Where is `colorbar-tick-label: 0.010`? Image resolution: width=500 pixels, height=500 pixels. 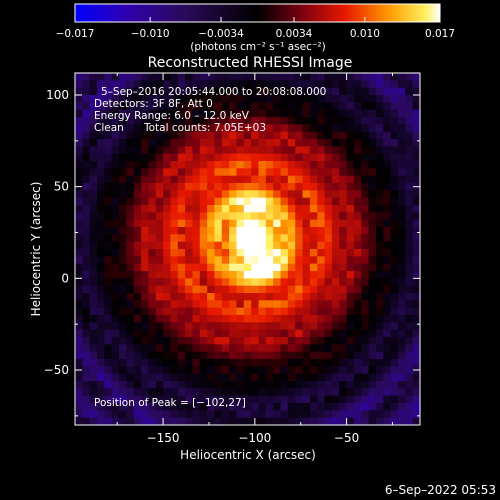 colorbar-tick-label: 0.010 is located at coordinates (365, 34).